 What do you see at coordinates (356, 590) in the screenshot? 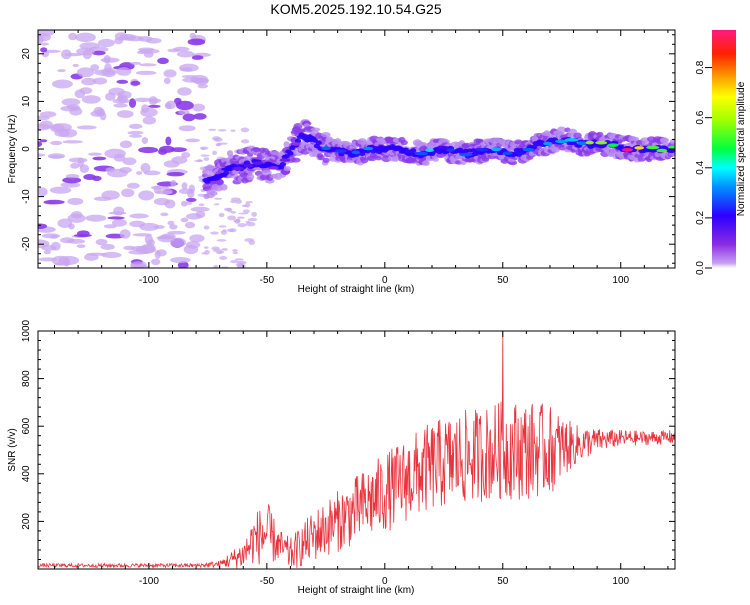
I see `snr-x-label: Height of straight line (km)` at bounding box center [356, 590].